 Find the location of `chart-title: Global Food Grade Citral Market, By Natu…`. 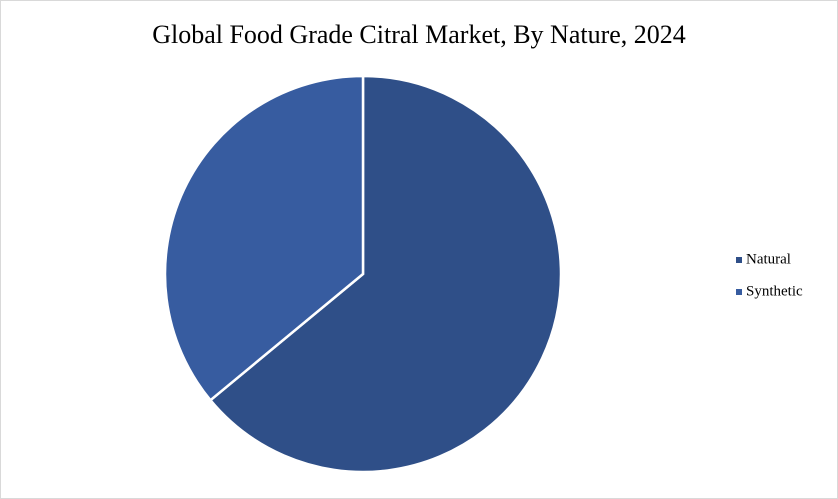

chart-title: Global Food Grade Citral Market, By Natu… is located at coordinates (419, 34).